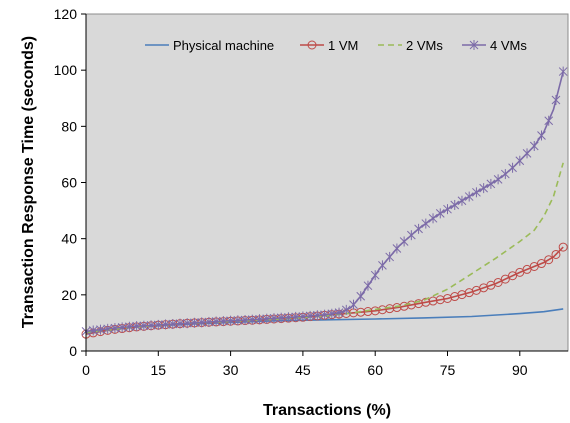 The width and height of the screenshot is (570, 423). Describe the element at coordinates (69, 126) in the screenshot. I see `y-tick-label: 80` at that location.